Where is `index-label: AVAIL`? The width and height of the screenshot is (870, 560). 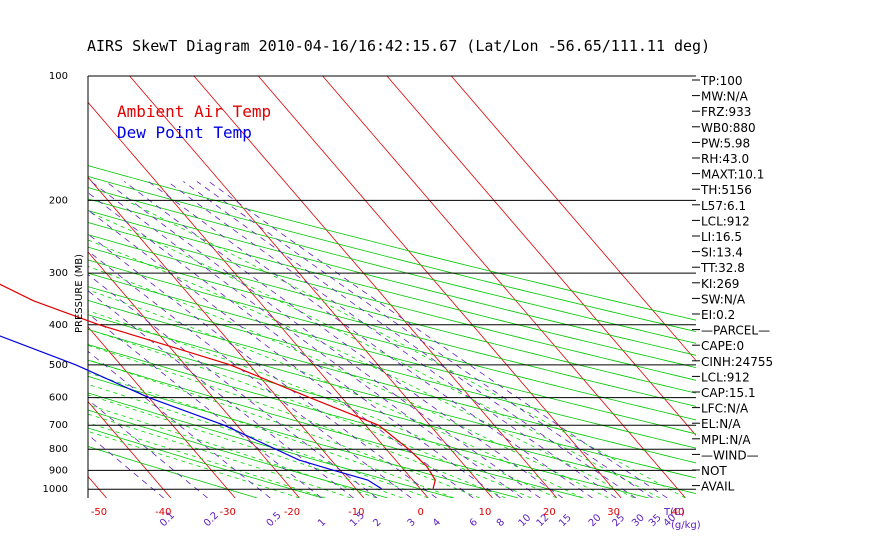
index-label: AVAIL is located at coordinates (718, 487).